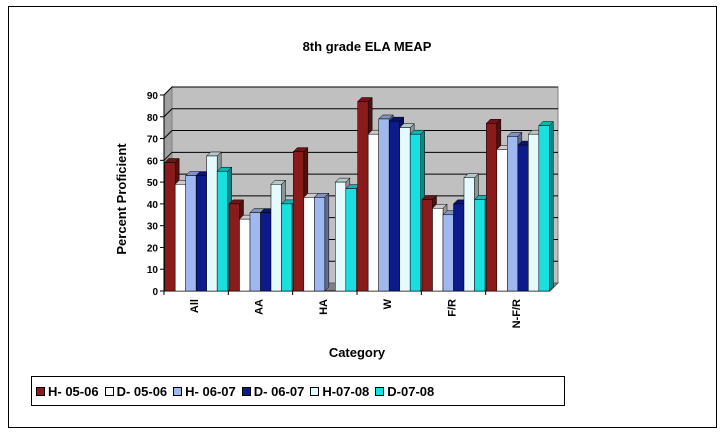 The image size is (725, 436). Describe the element at coordinates (279, 391) in the screenshot. I see `legend-label: D- 06-07` at that location.